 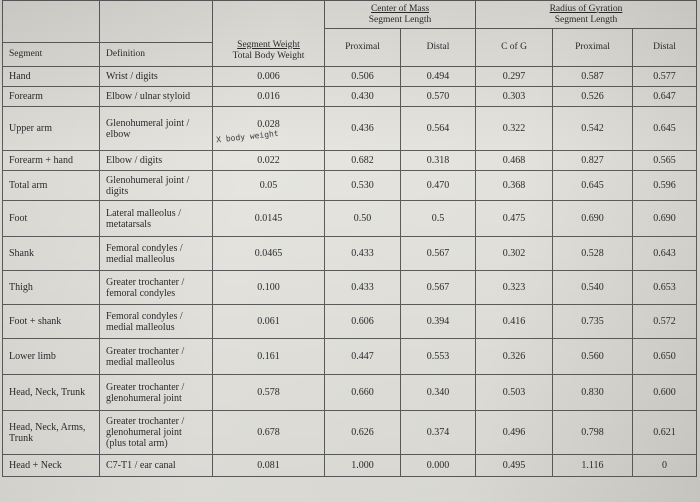 What do you see at coordinates (592, 321) in the screenshot?
I see `rog-proximal-value: 0.735` at bounding box center [592, 321].